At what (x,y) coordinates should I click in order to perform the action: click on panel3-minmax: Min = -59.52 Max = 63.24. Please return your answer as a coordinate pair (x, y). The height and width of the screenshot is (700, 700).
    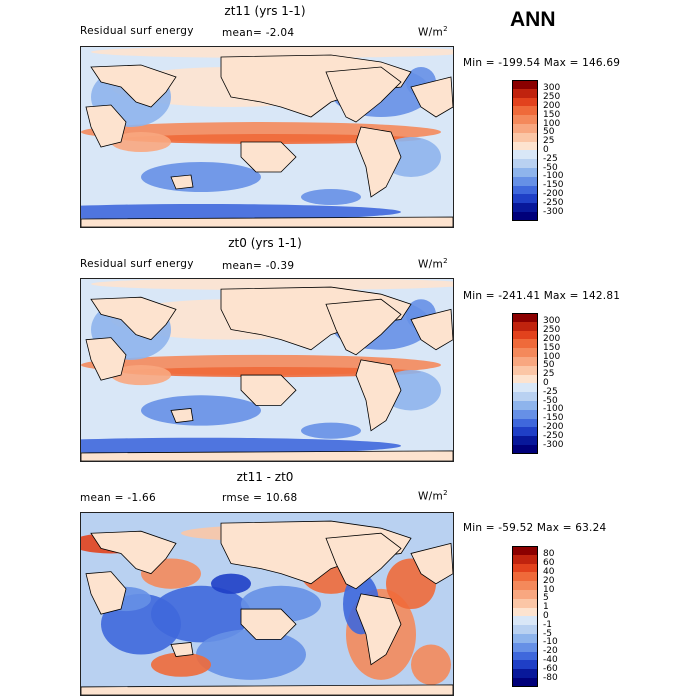
    Looking at the image, I should click on (535, 528).